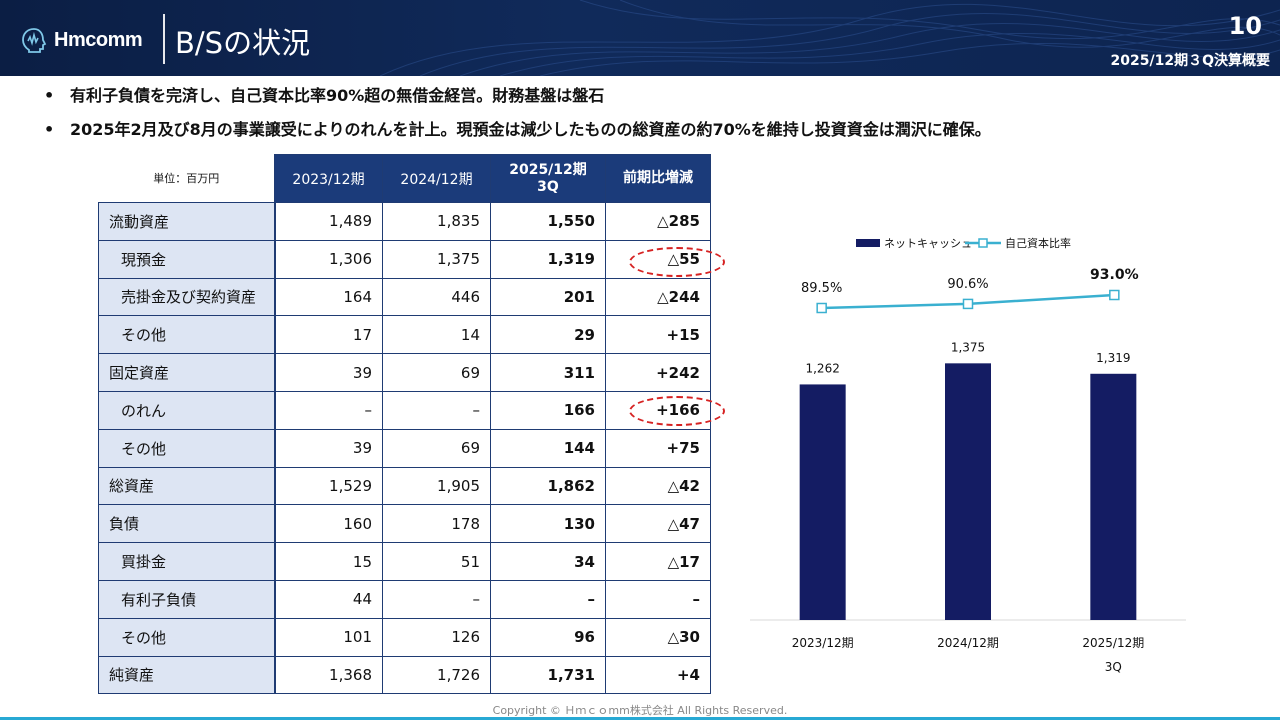 The height and width of the screenshot is (720, 1280). What do you see at coordinates (328, 524) in the screenshot?
I see `table-cell: 160` at bounding box center [328, 524].